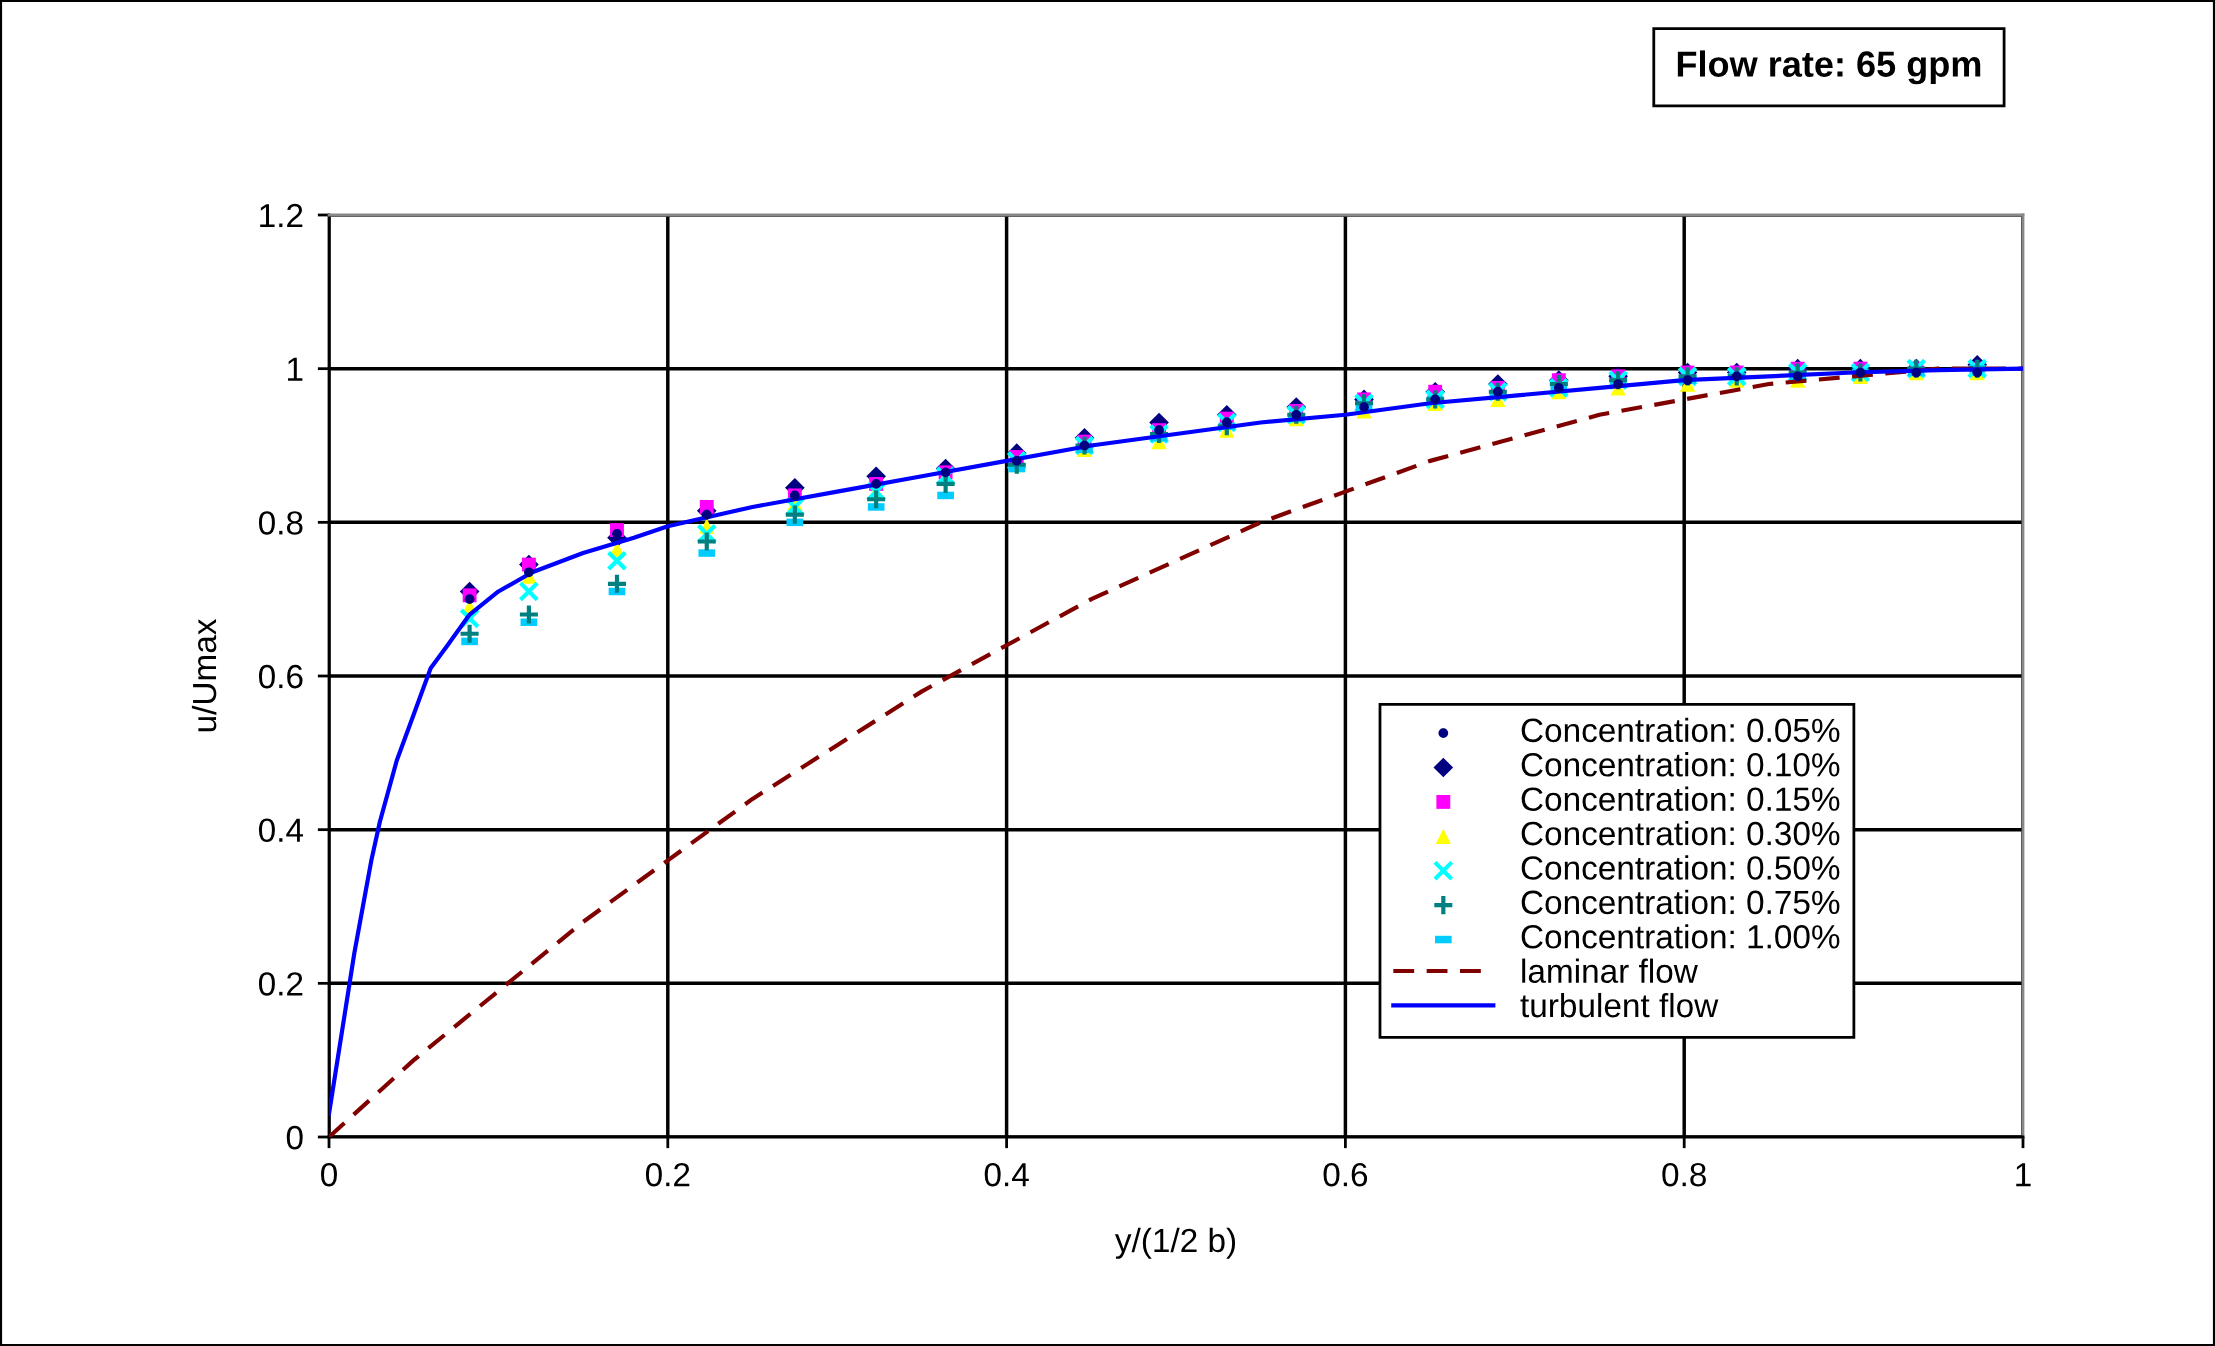 This screenshot has width=2215, height=1346. Describe the element at coordinates (1680, 902) in the screenshot. I see `legend-label: Concentration: 0.75%` at that location.